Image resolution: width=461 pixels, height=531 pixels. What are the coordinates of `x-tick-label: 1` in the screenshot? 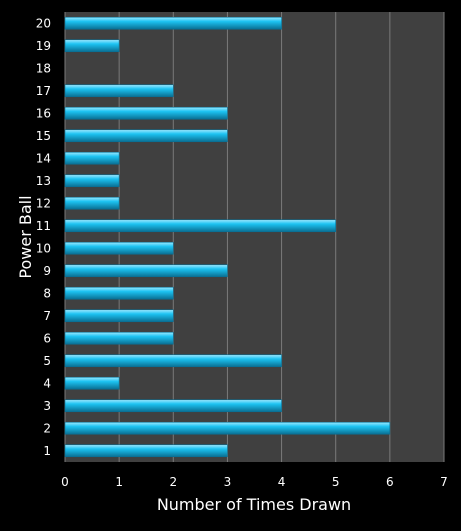 It's located at (119, 482).